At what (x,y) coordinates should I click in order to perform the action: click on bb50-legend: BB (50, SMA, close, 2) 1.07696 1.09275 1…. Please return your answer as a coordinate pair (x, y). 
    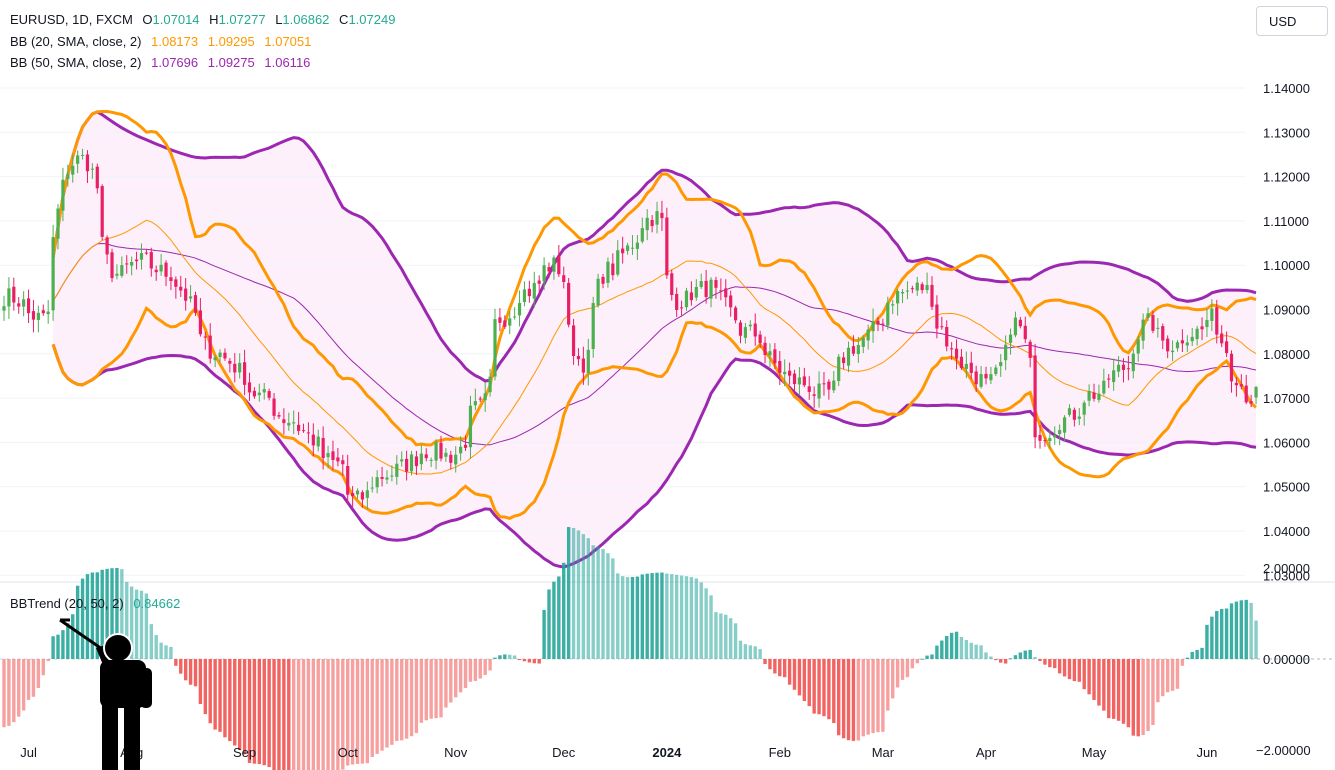
    Looking at the image, I should click on (163, 62).